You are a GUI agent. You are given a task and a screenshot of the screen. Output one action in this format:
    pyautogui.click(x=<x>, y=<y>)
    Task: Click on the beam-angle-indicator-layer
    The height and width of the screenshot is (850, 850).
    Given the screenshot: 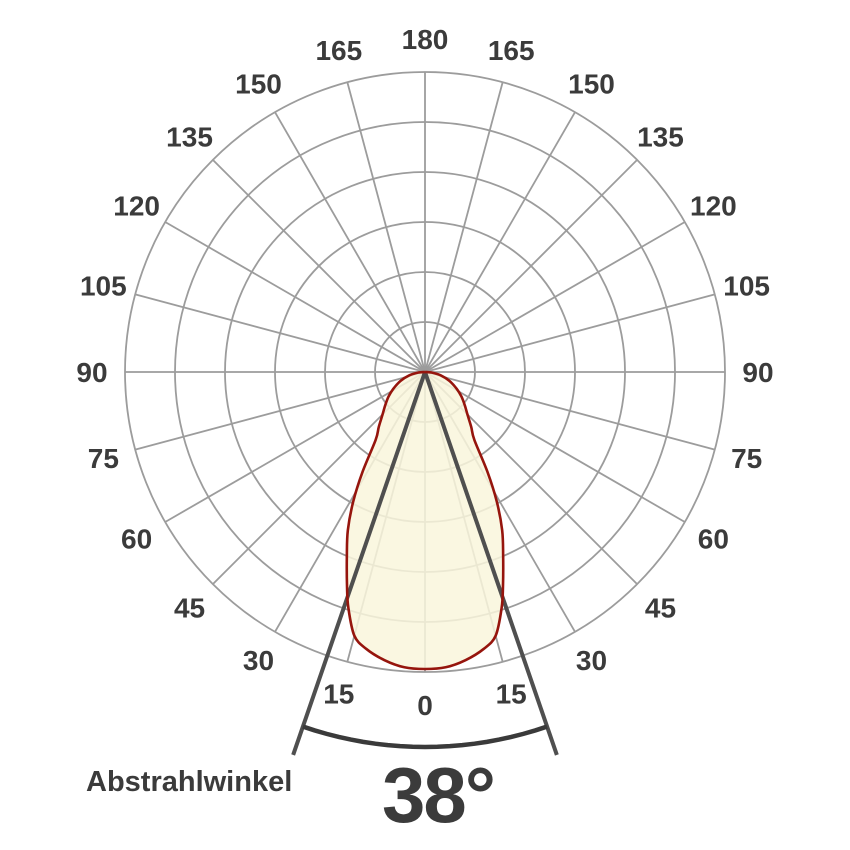 What is the action you would take?
    pyautogui.click(x=425, y=563)
    